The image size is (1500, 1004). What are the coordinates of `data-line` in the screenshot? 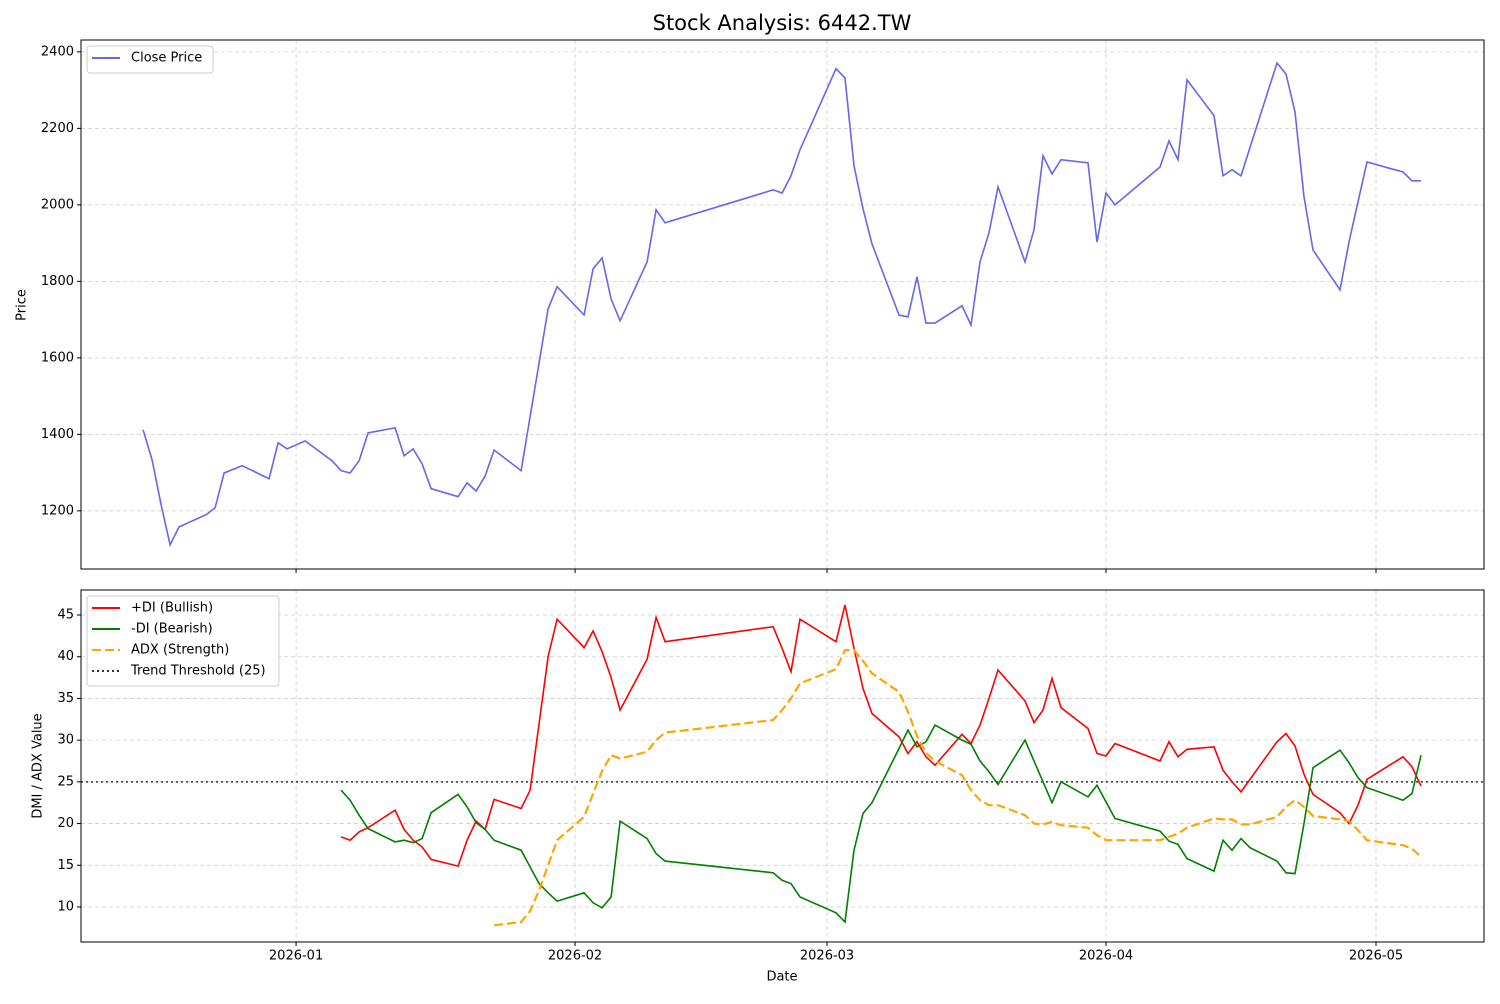 It's located at (881, 824).